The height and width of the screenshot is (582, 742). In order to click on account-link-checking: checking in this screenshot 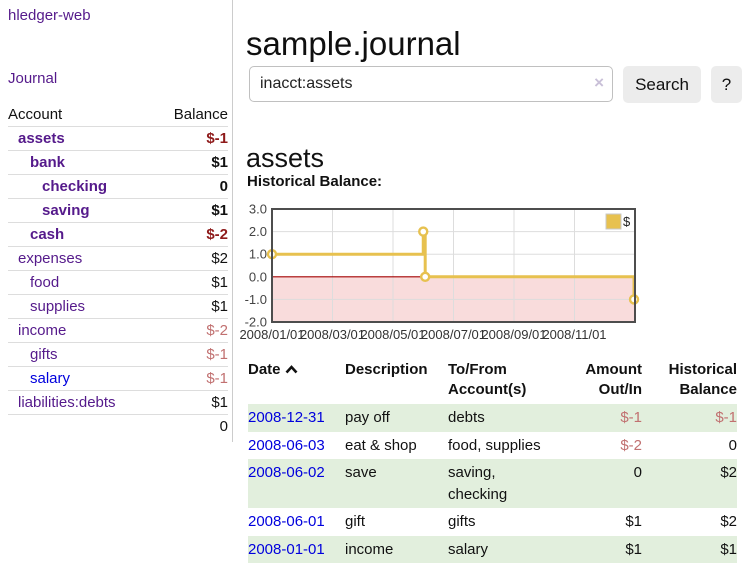, I will do `click(75, 186)`.